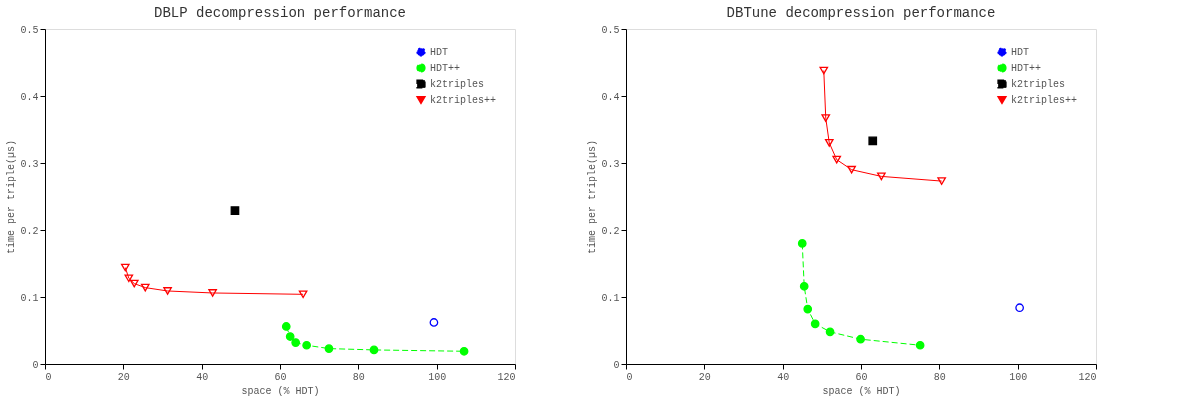 The height and width of the screenshot is (405, 1185). I want to click on chart-title: DBTune decompression performance, so click(861, 13).